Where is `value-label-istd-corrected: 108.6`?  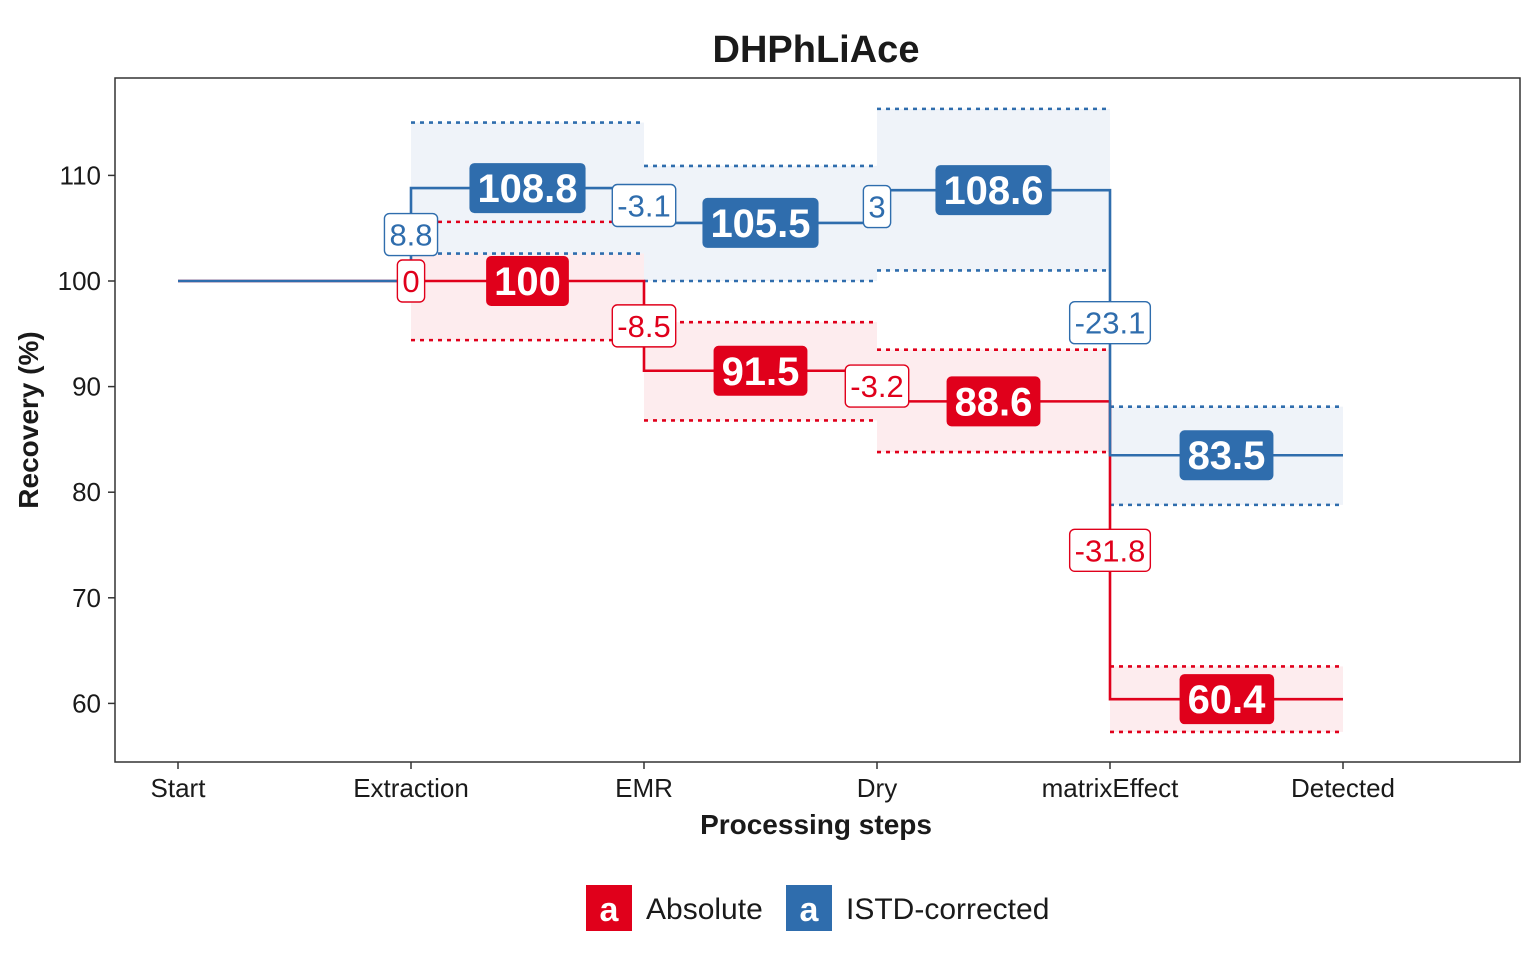 value-label-istd-corrected: 108.6 is located at coordinates (993, 190).